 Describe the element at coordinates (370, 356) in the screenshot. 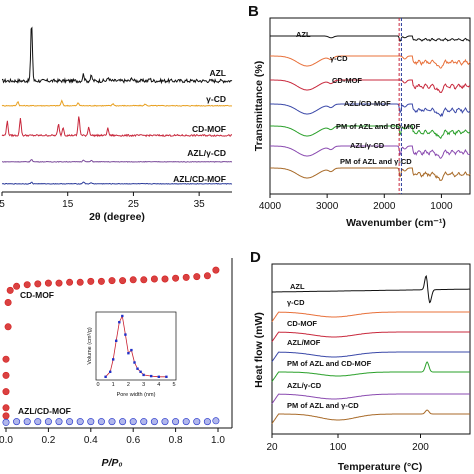

I see `dsc-line-azl-mof` at that location.